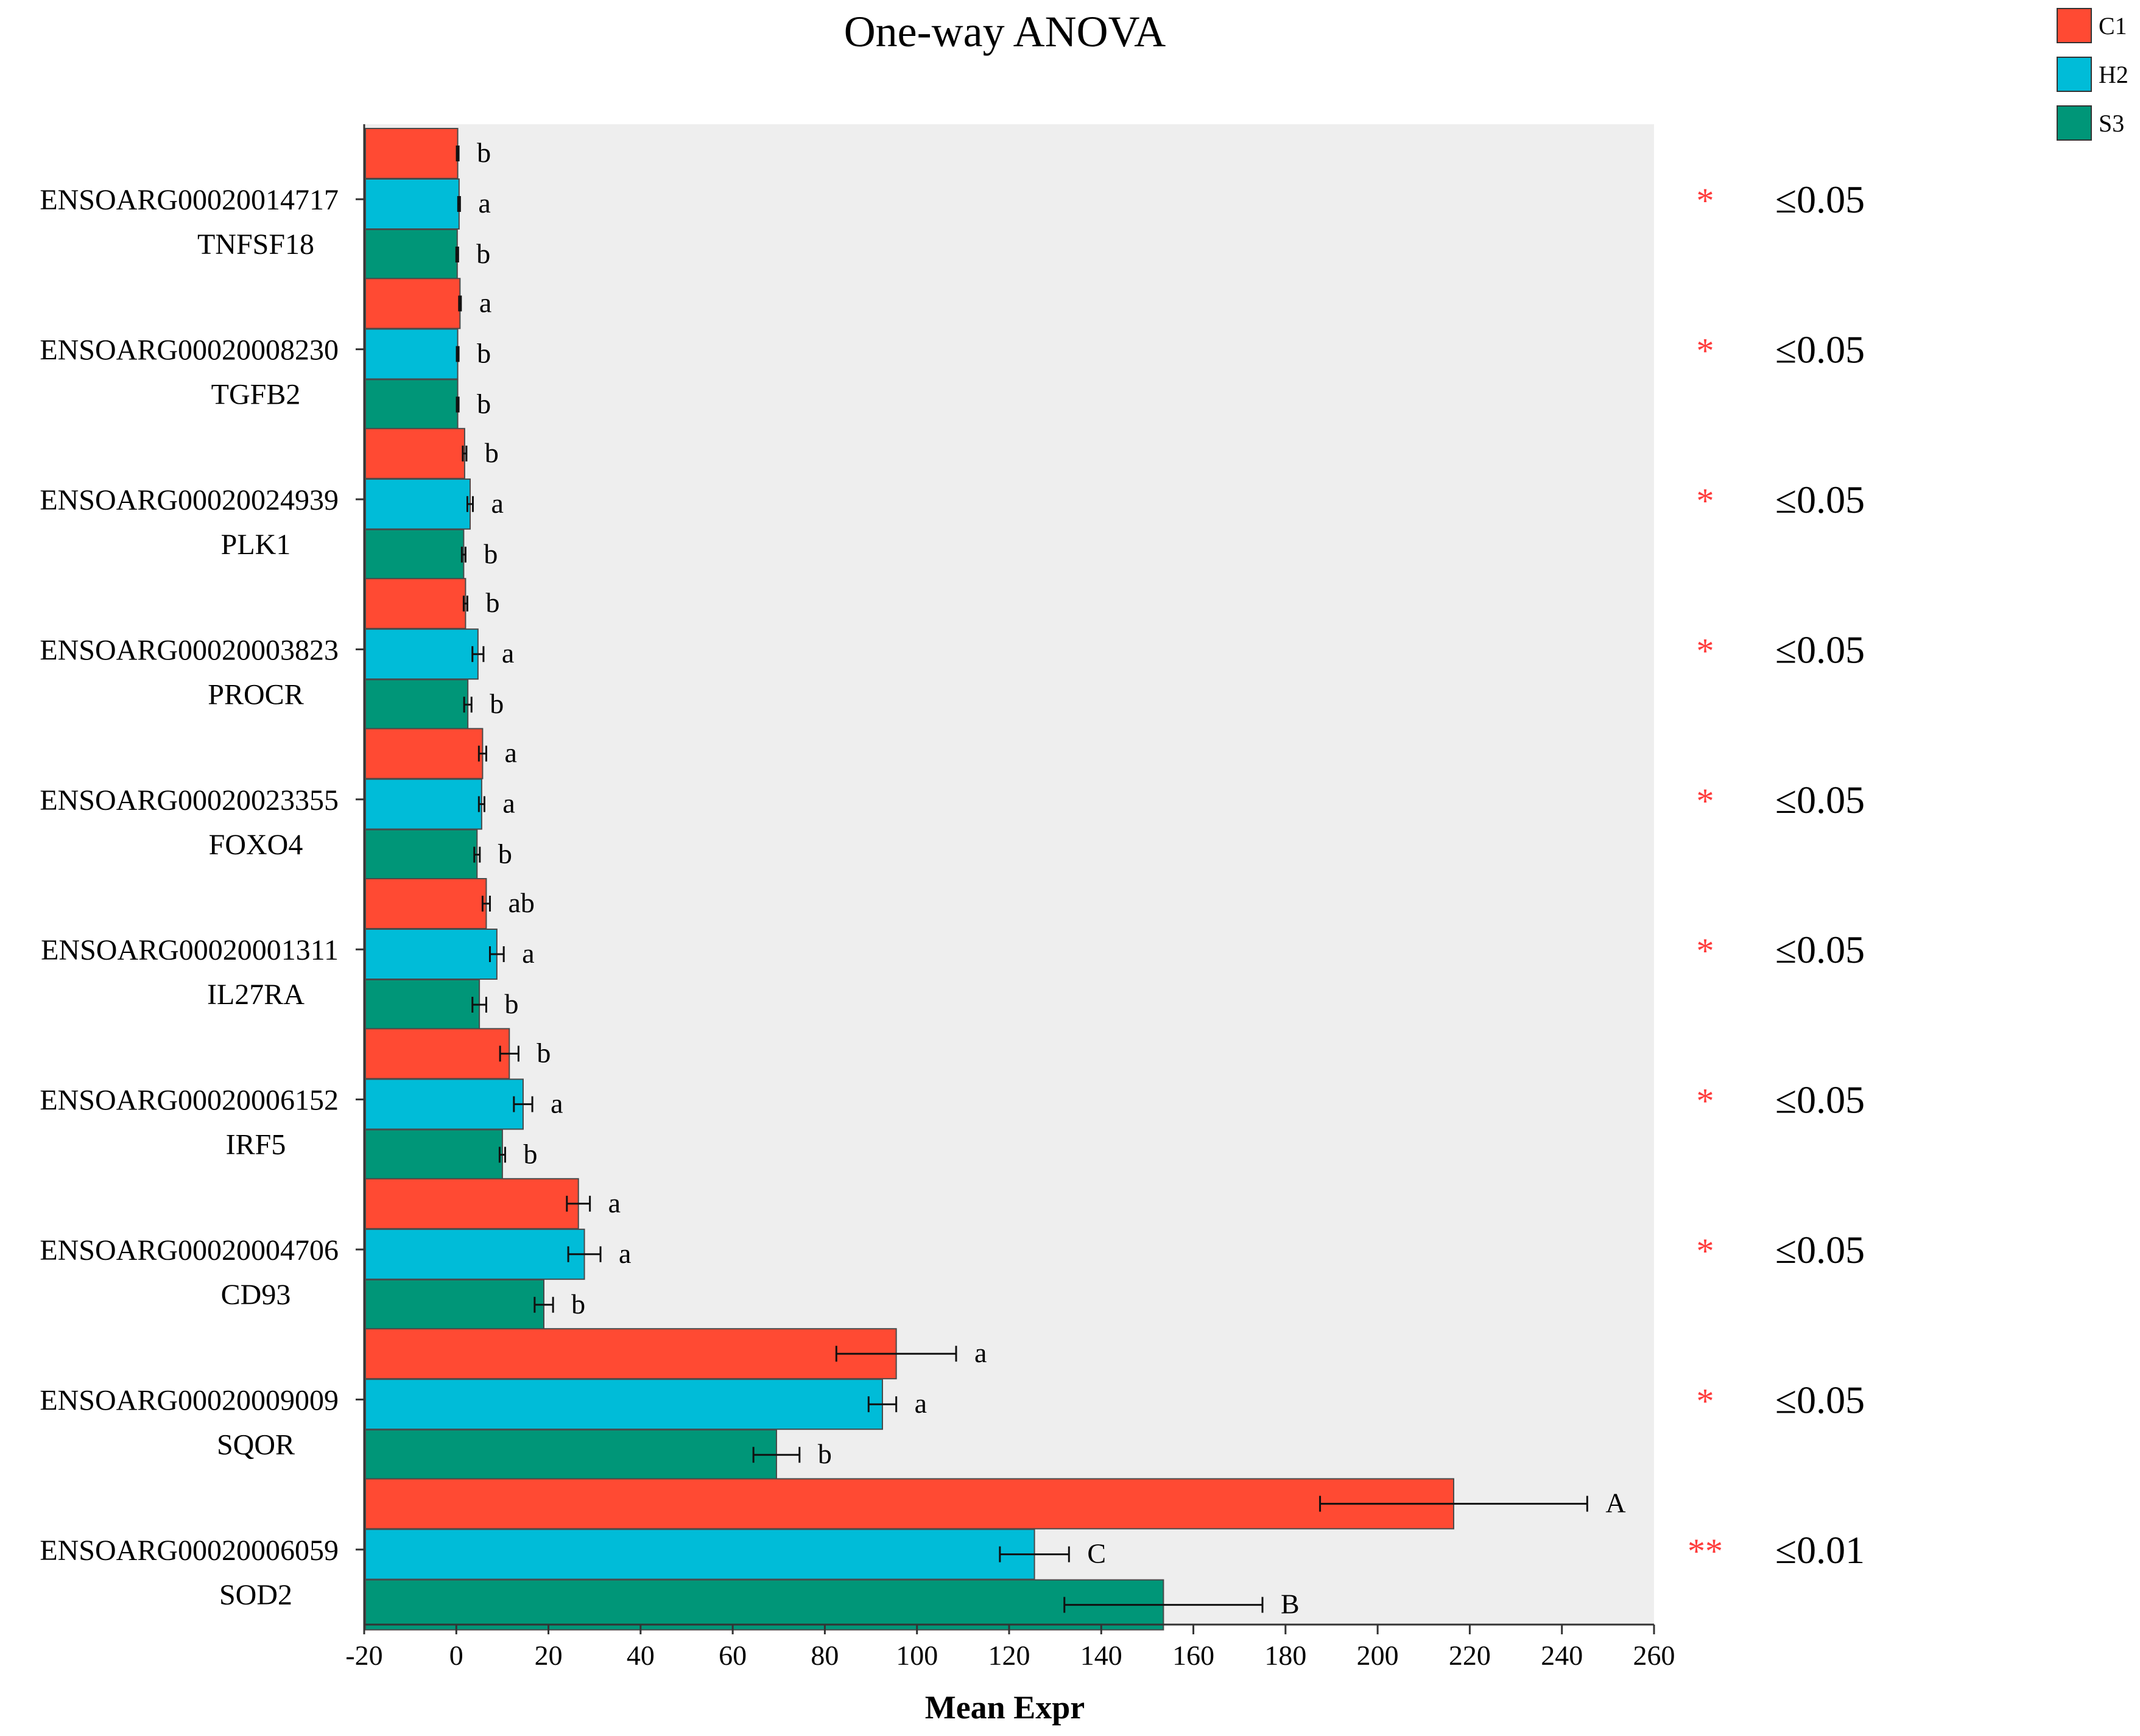 Image resolution: width=2140 pixels, height=1736 pixels. Describe the element at coordinates (426, 904) in the screenshot. I see `bar-il27ra-c1` at that location.